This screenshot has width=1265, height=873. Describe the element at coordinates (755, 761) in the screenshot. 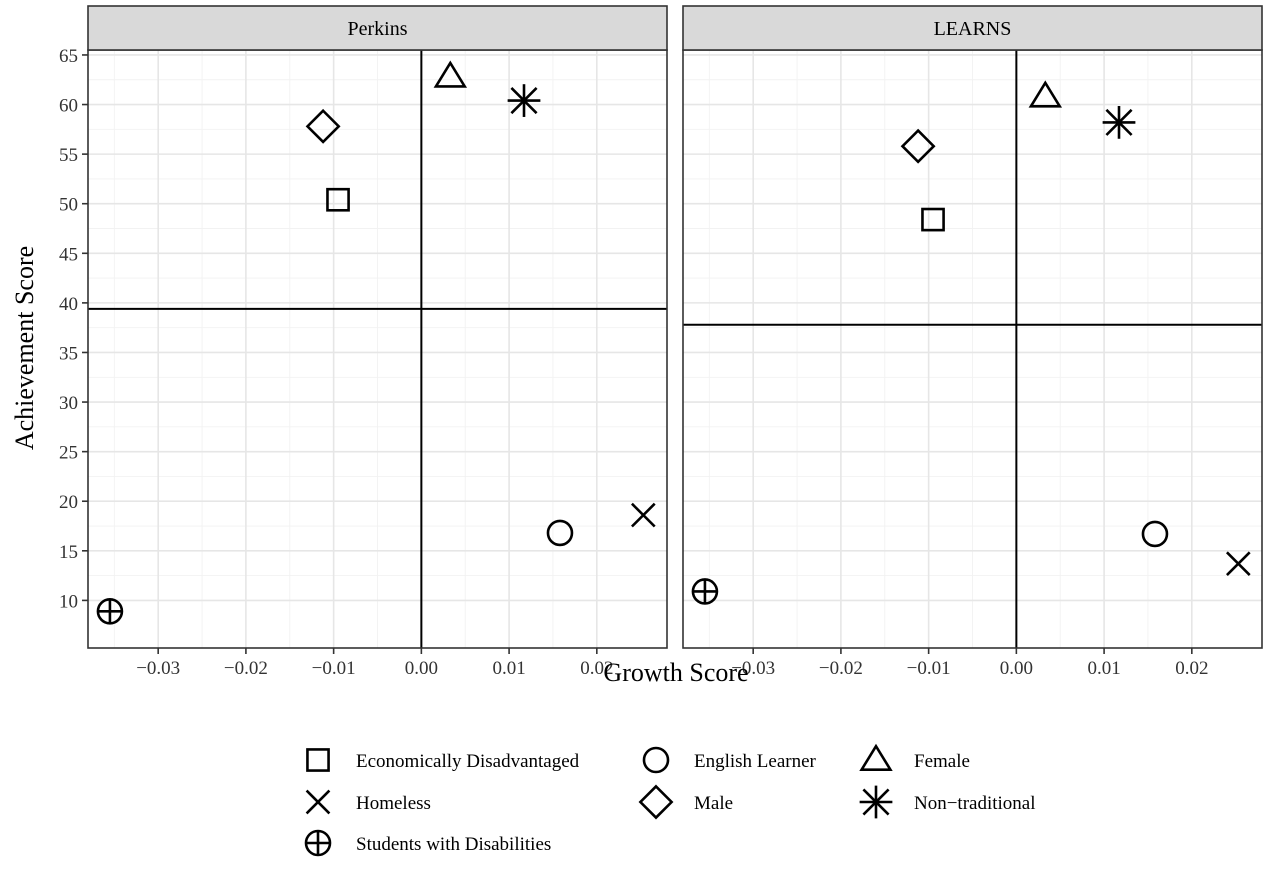

I see `legend-label: English Learner` at that location.